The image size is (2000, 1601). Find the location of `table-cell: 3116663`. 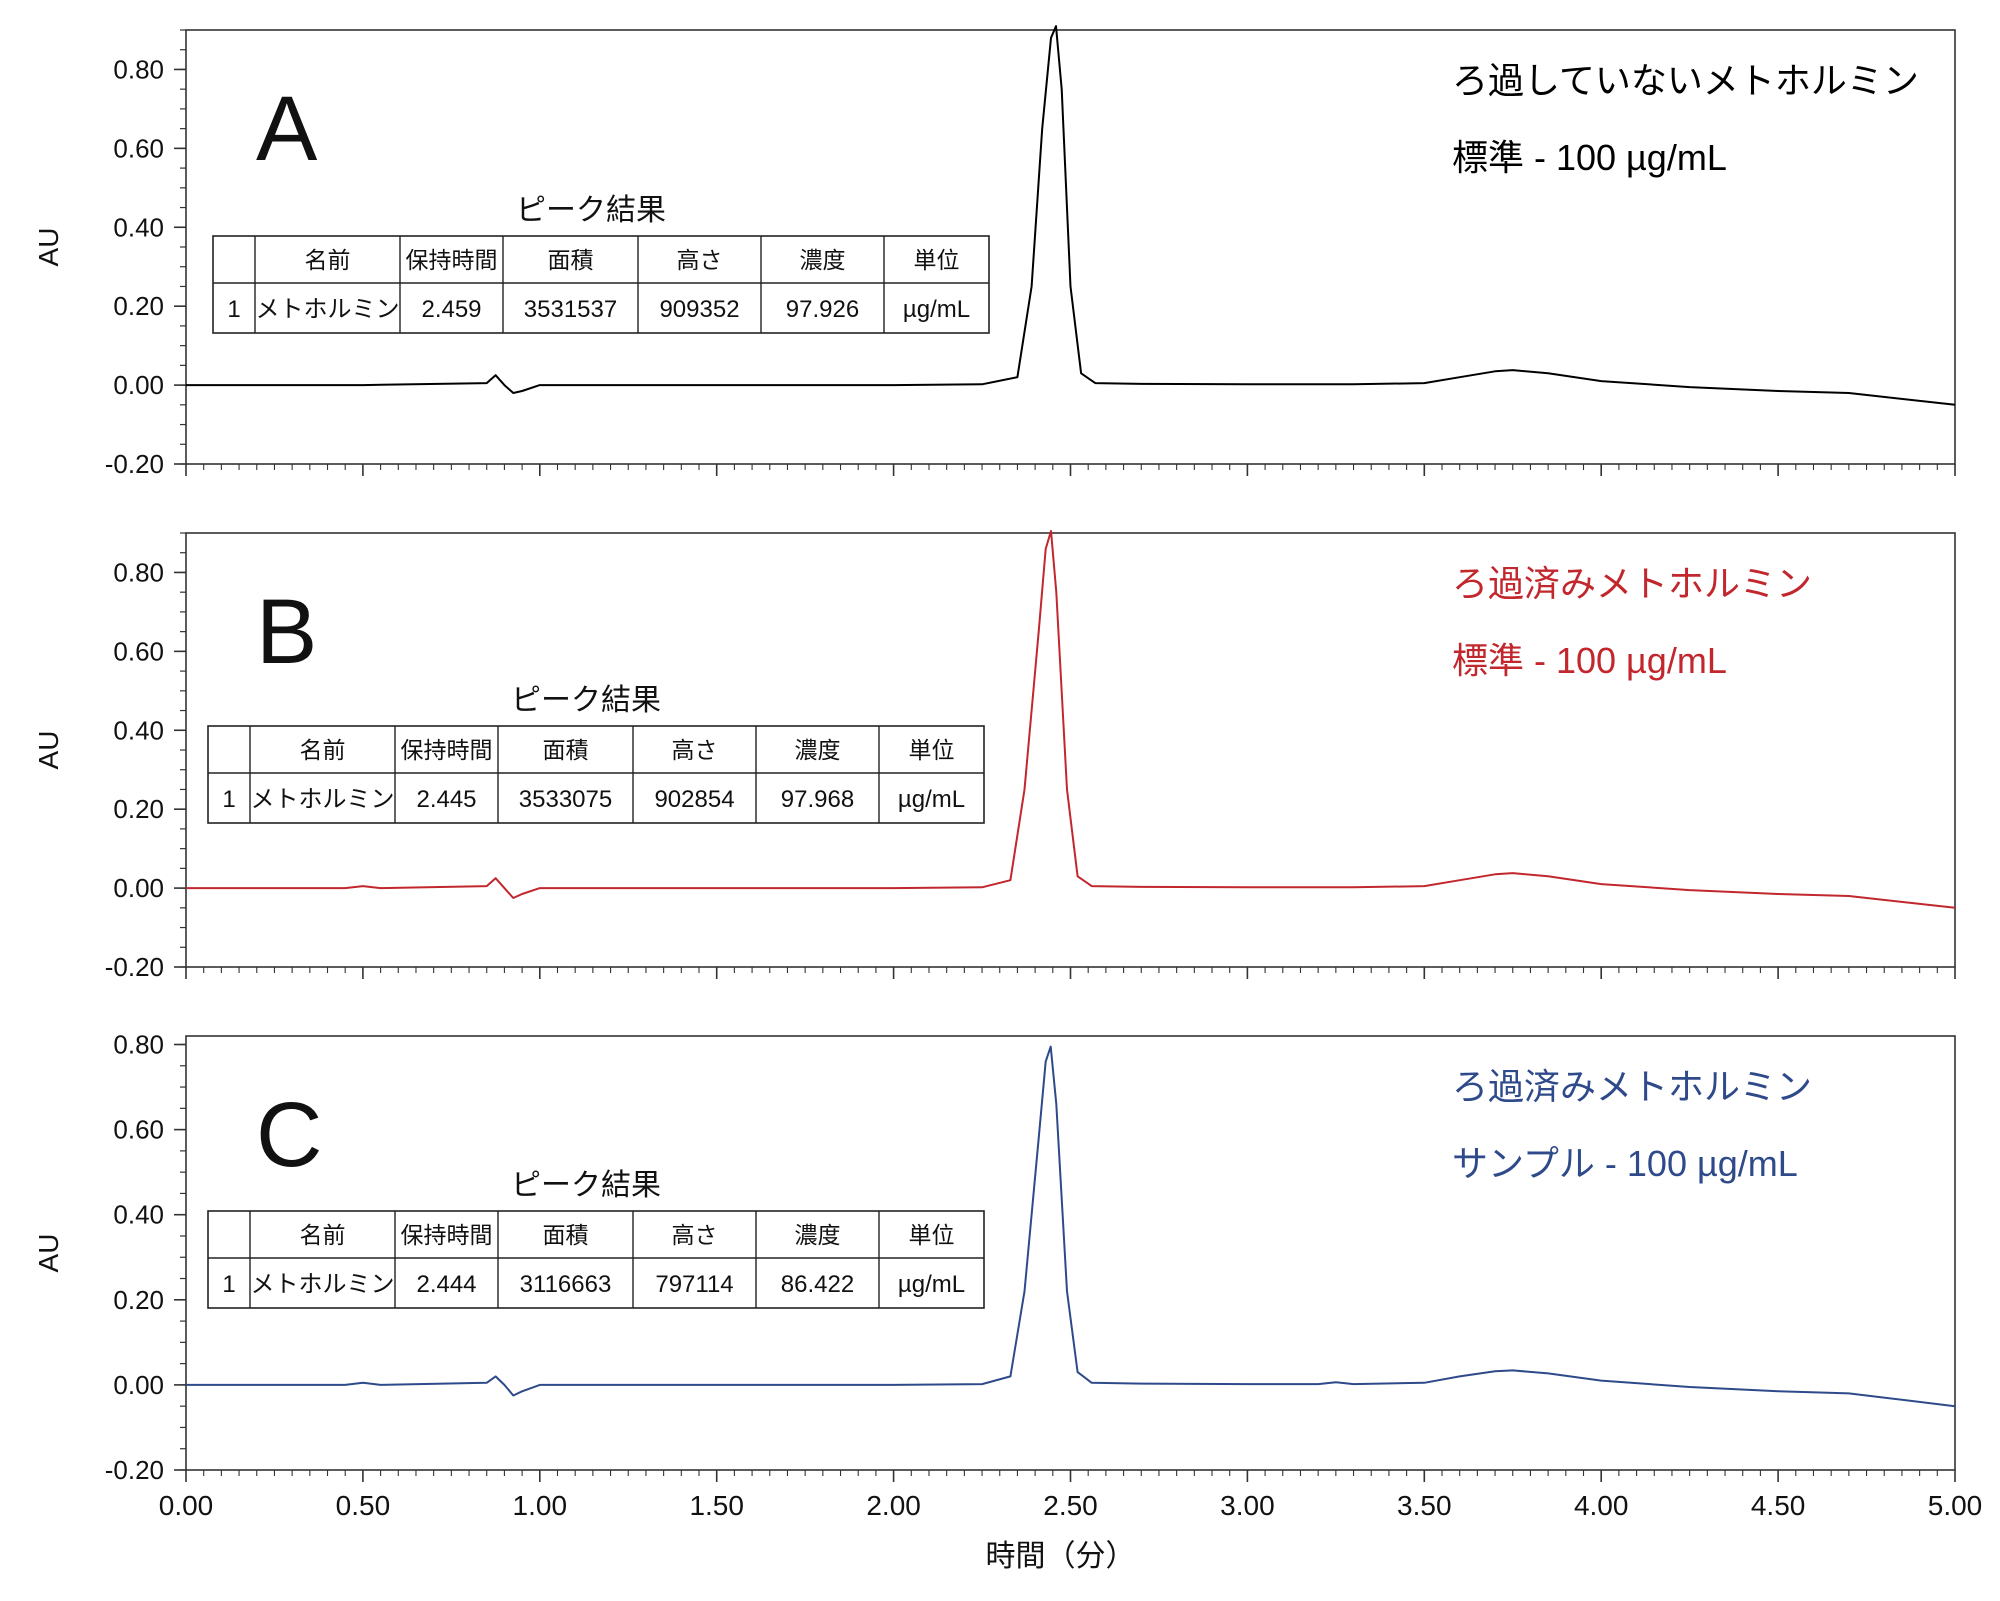

table-cell: 3116663 is located at coordinates (566, 1284).